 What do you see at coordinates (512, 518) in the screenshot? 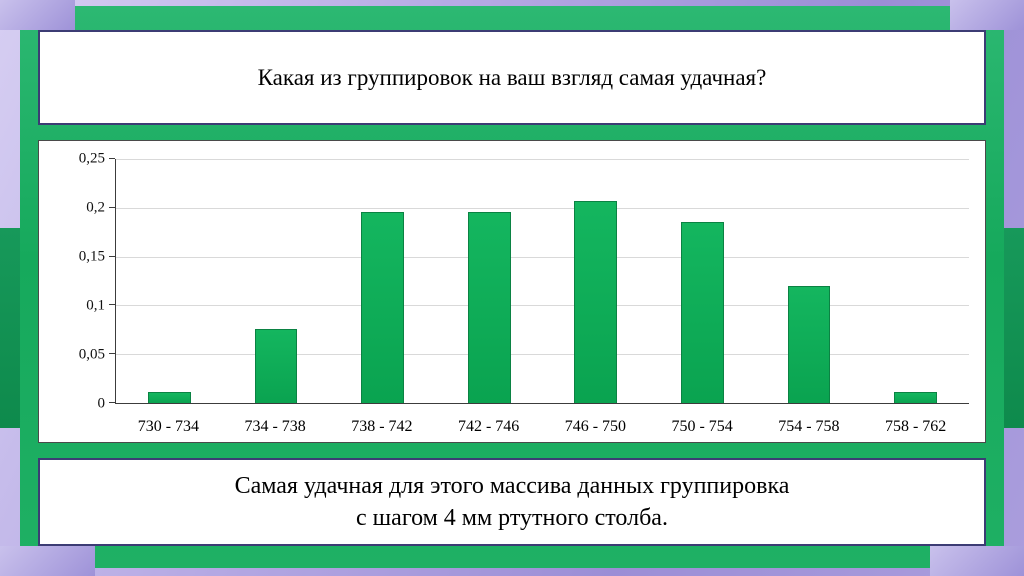
I see `caption-line-2: с шагом 4 мм ртутного столба.` at bounding box center [512, 518].